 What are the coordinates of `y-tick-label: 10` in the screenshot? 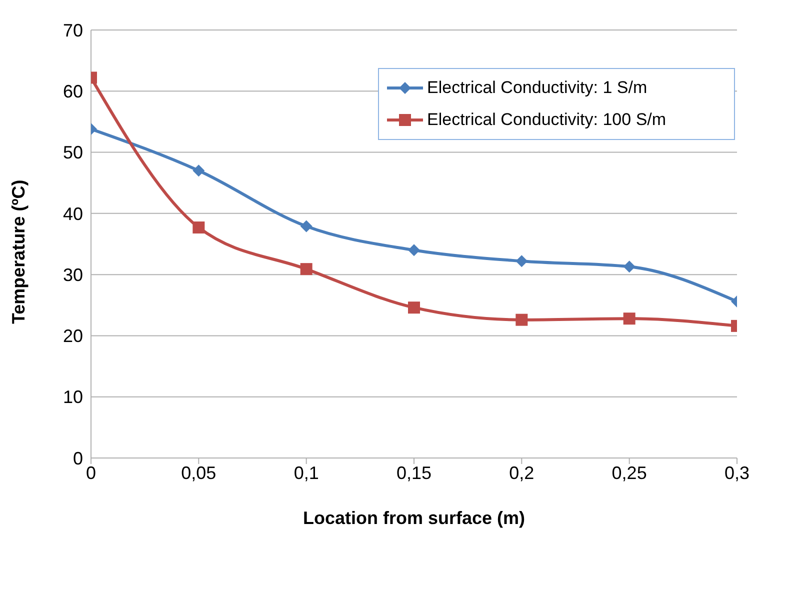 It's located at (72, 397).